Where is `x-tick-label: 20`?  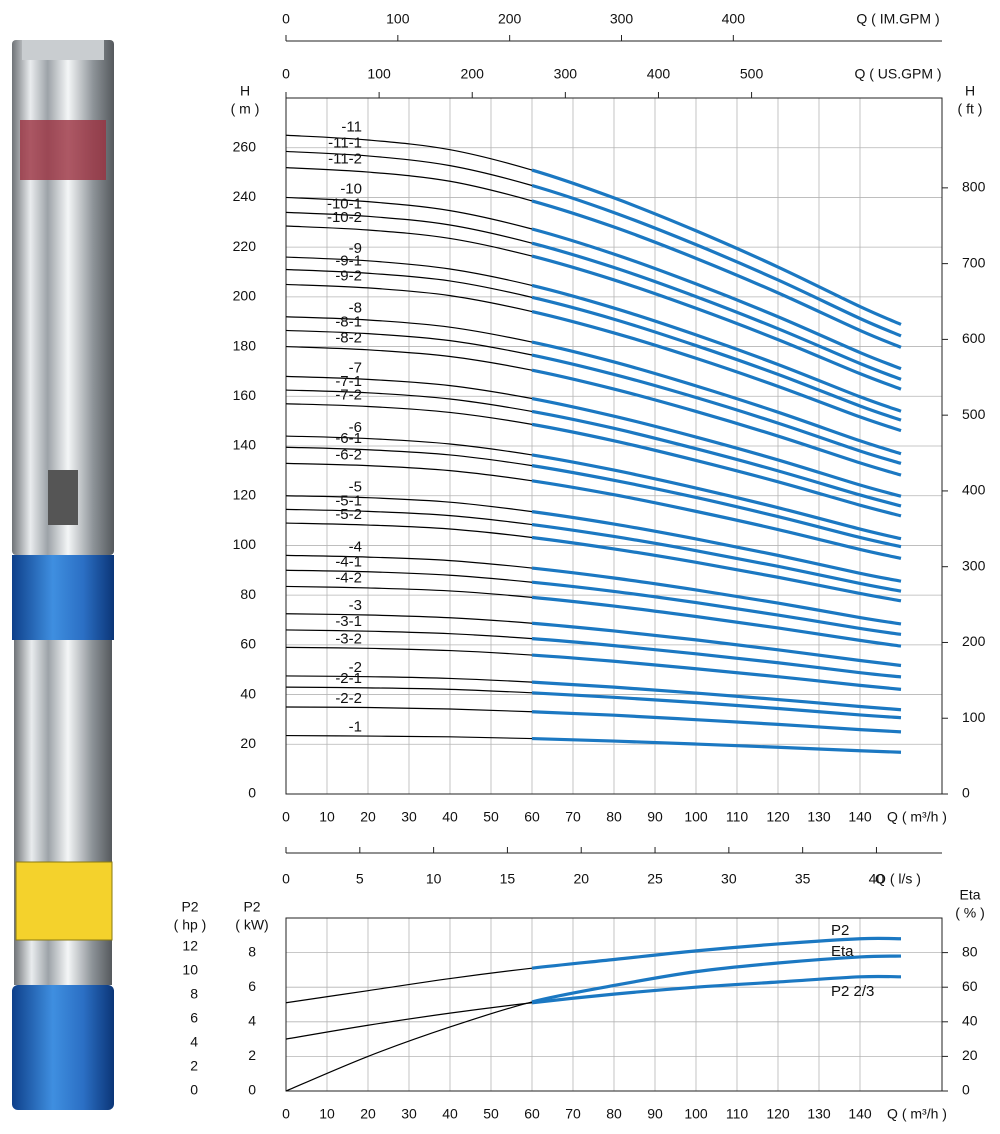
x-tick-label: 20 is located at coordinates (368, 1114).